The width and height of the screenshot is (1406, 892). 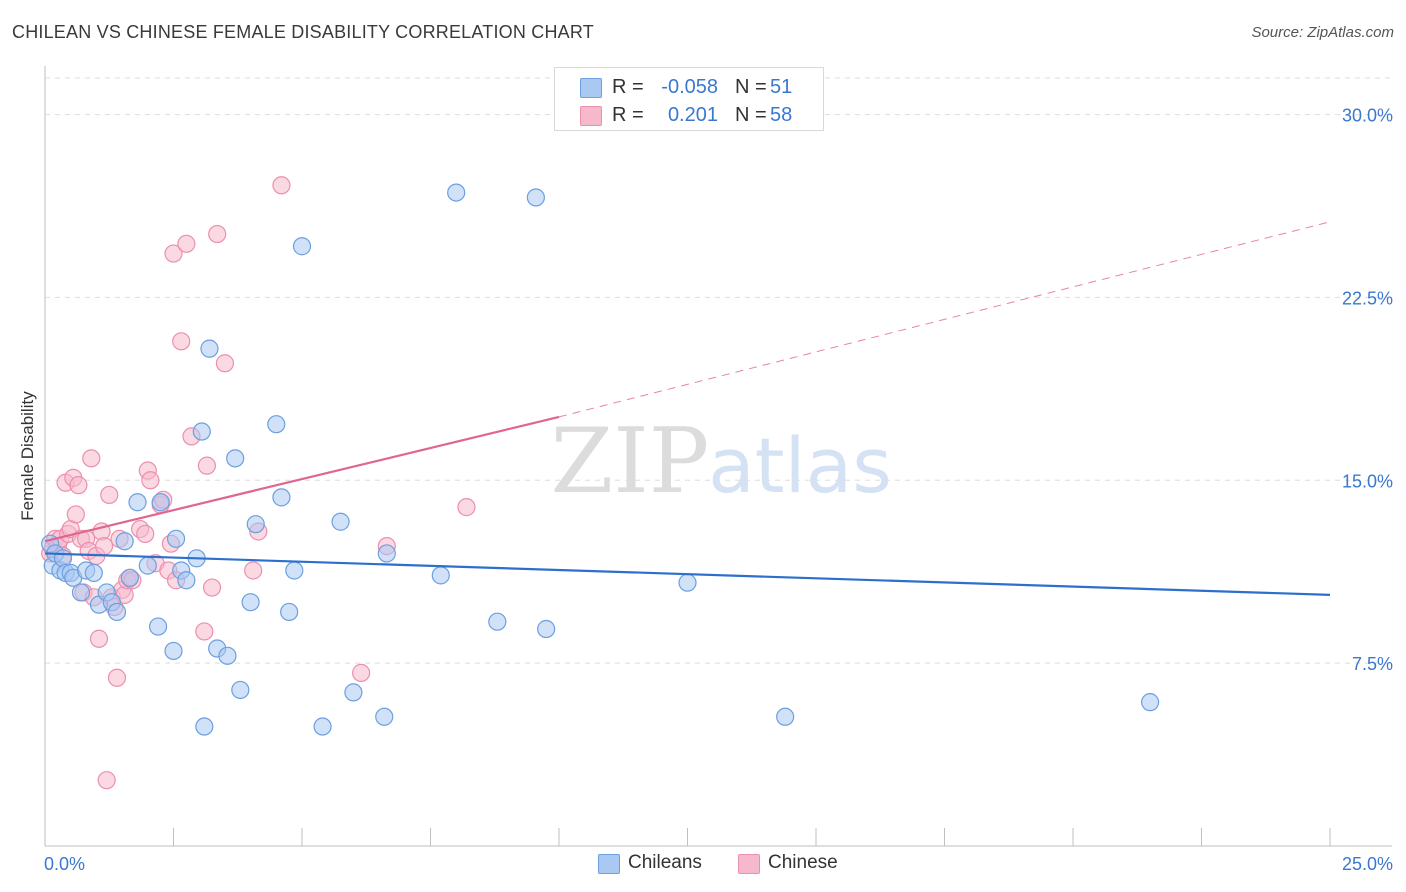 I want to click on r-value: 0.201, so click(x=692, y=115).